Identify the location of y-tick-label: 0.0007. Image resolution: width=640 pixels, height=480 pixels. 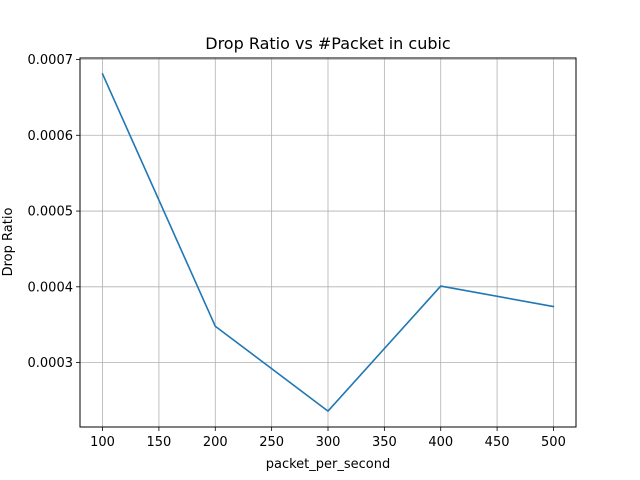
(51, 60).